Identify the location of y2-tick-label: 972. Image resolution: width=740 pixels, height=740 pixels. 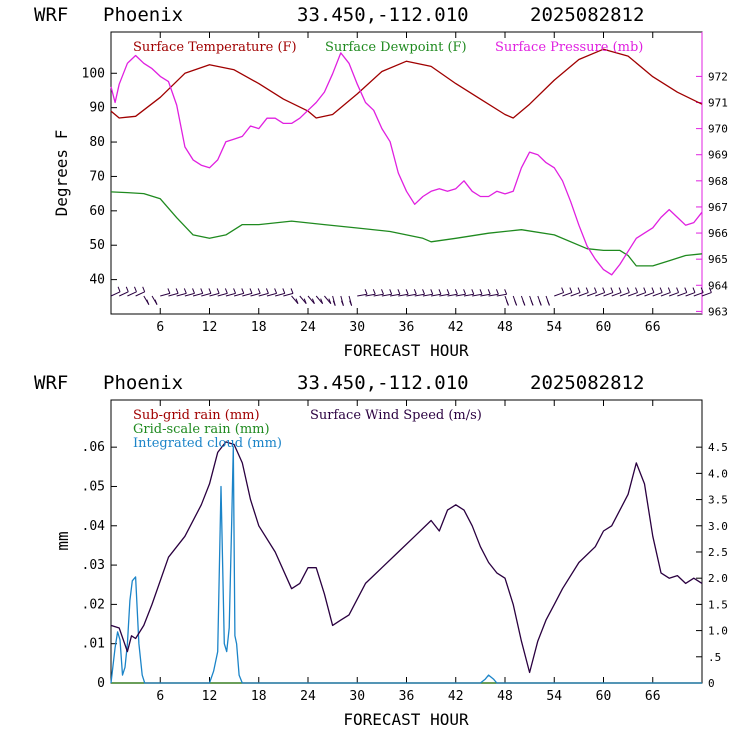
(718, 76).